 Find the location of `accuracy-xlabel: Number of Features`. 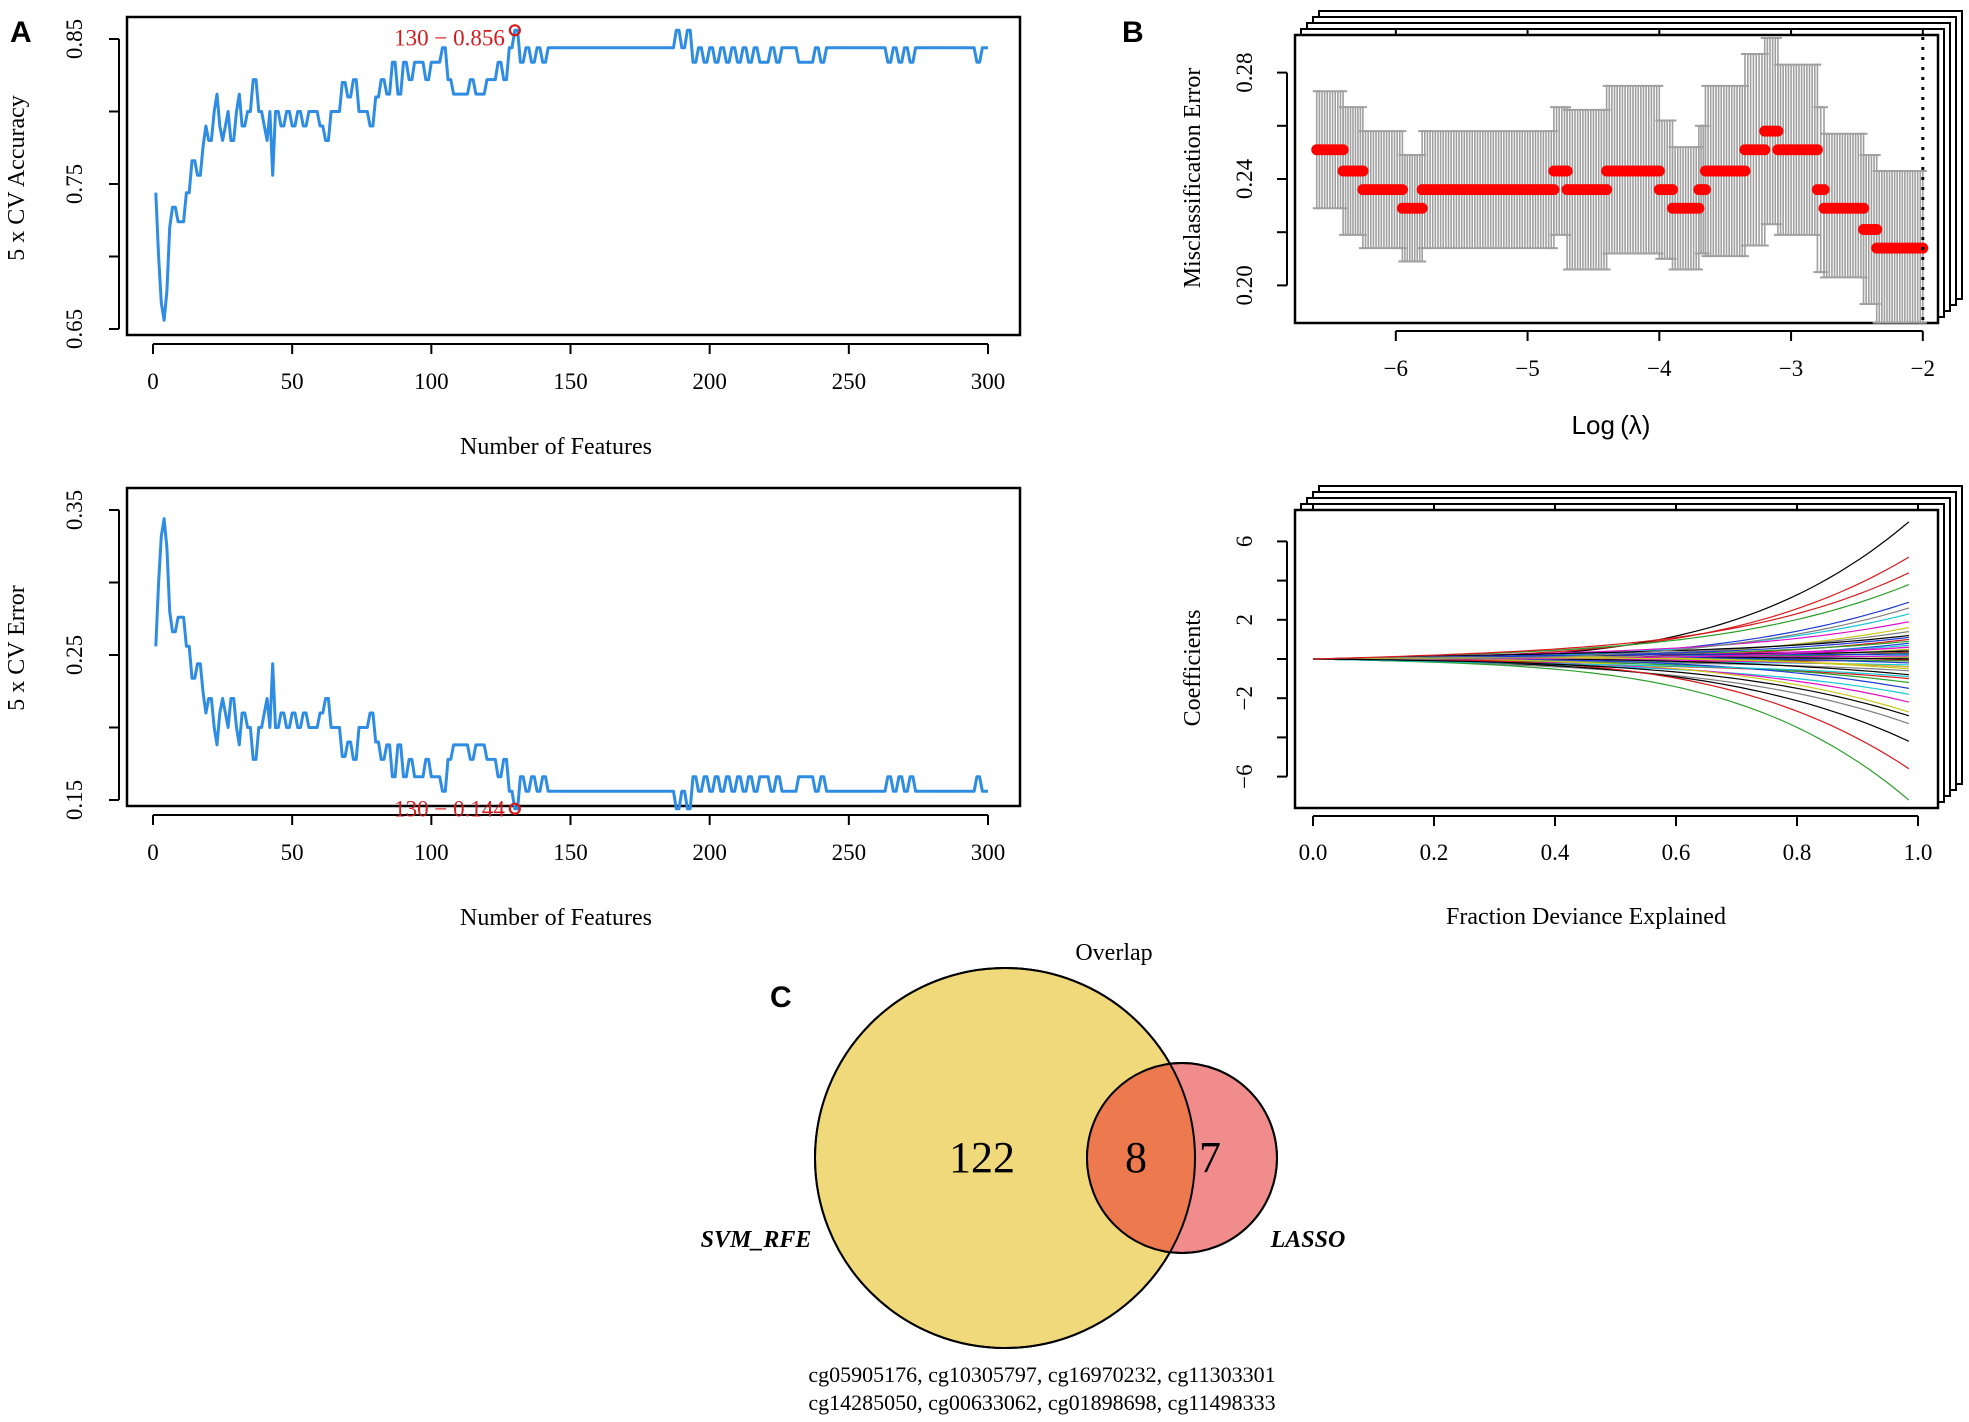

accuracy-xlabel: Number of Features is located at coordinates (556, 447).